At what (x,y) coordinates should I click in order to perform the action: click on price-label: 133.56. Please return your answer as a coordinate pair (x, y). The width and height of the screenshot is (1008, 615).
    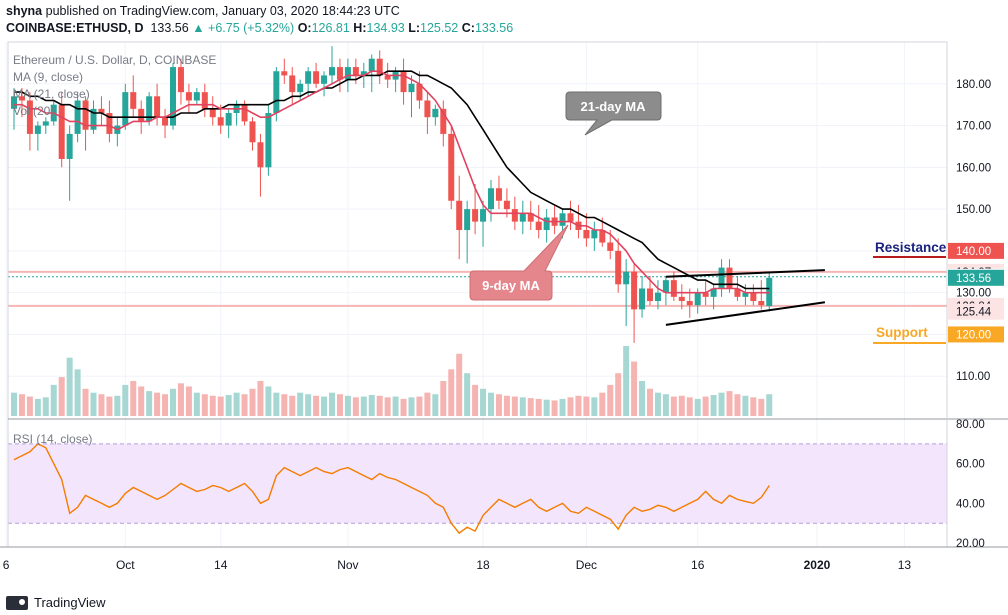
    Looking at the image, I should click on (973, 279).